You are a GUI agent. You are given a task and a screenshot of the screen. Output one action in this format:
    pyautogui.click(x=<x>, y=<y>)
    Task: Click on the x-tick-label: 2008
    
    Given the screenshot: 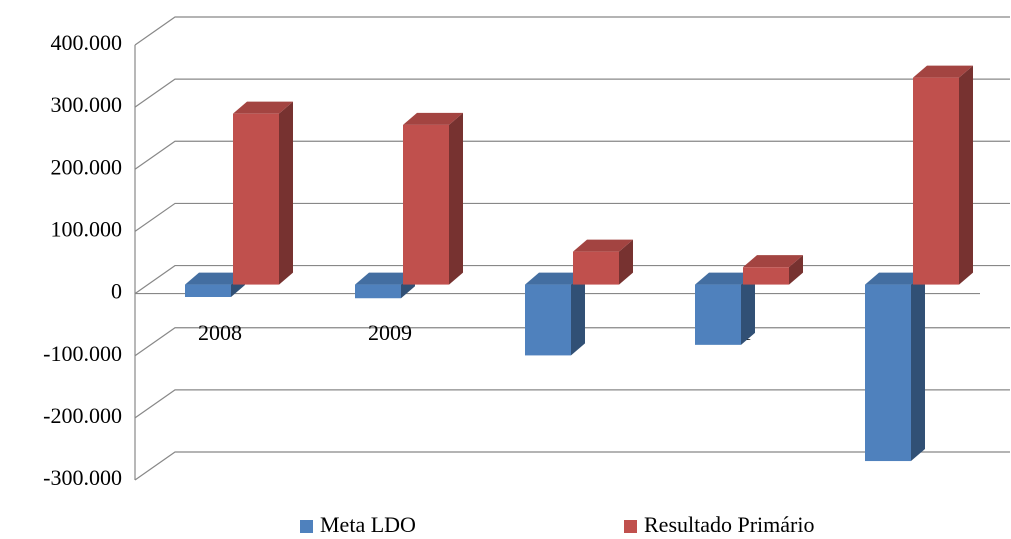 What is the action you would take?
    pyautogui.click(x=220, y=332)
    